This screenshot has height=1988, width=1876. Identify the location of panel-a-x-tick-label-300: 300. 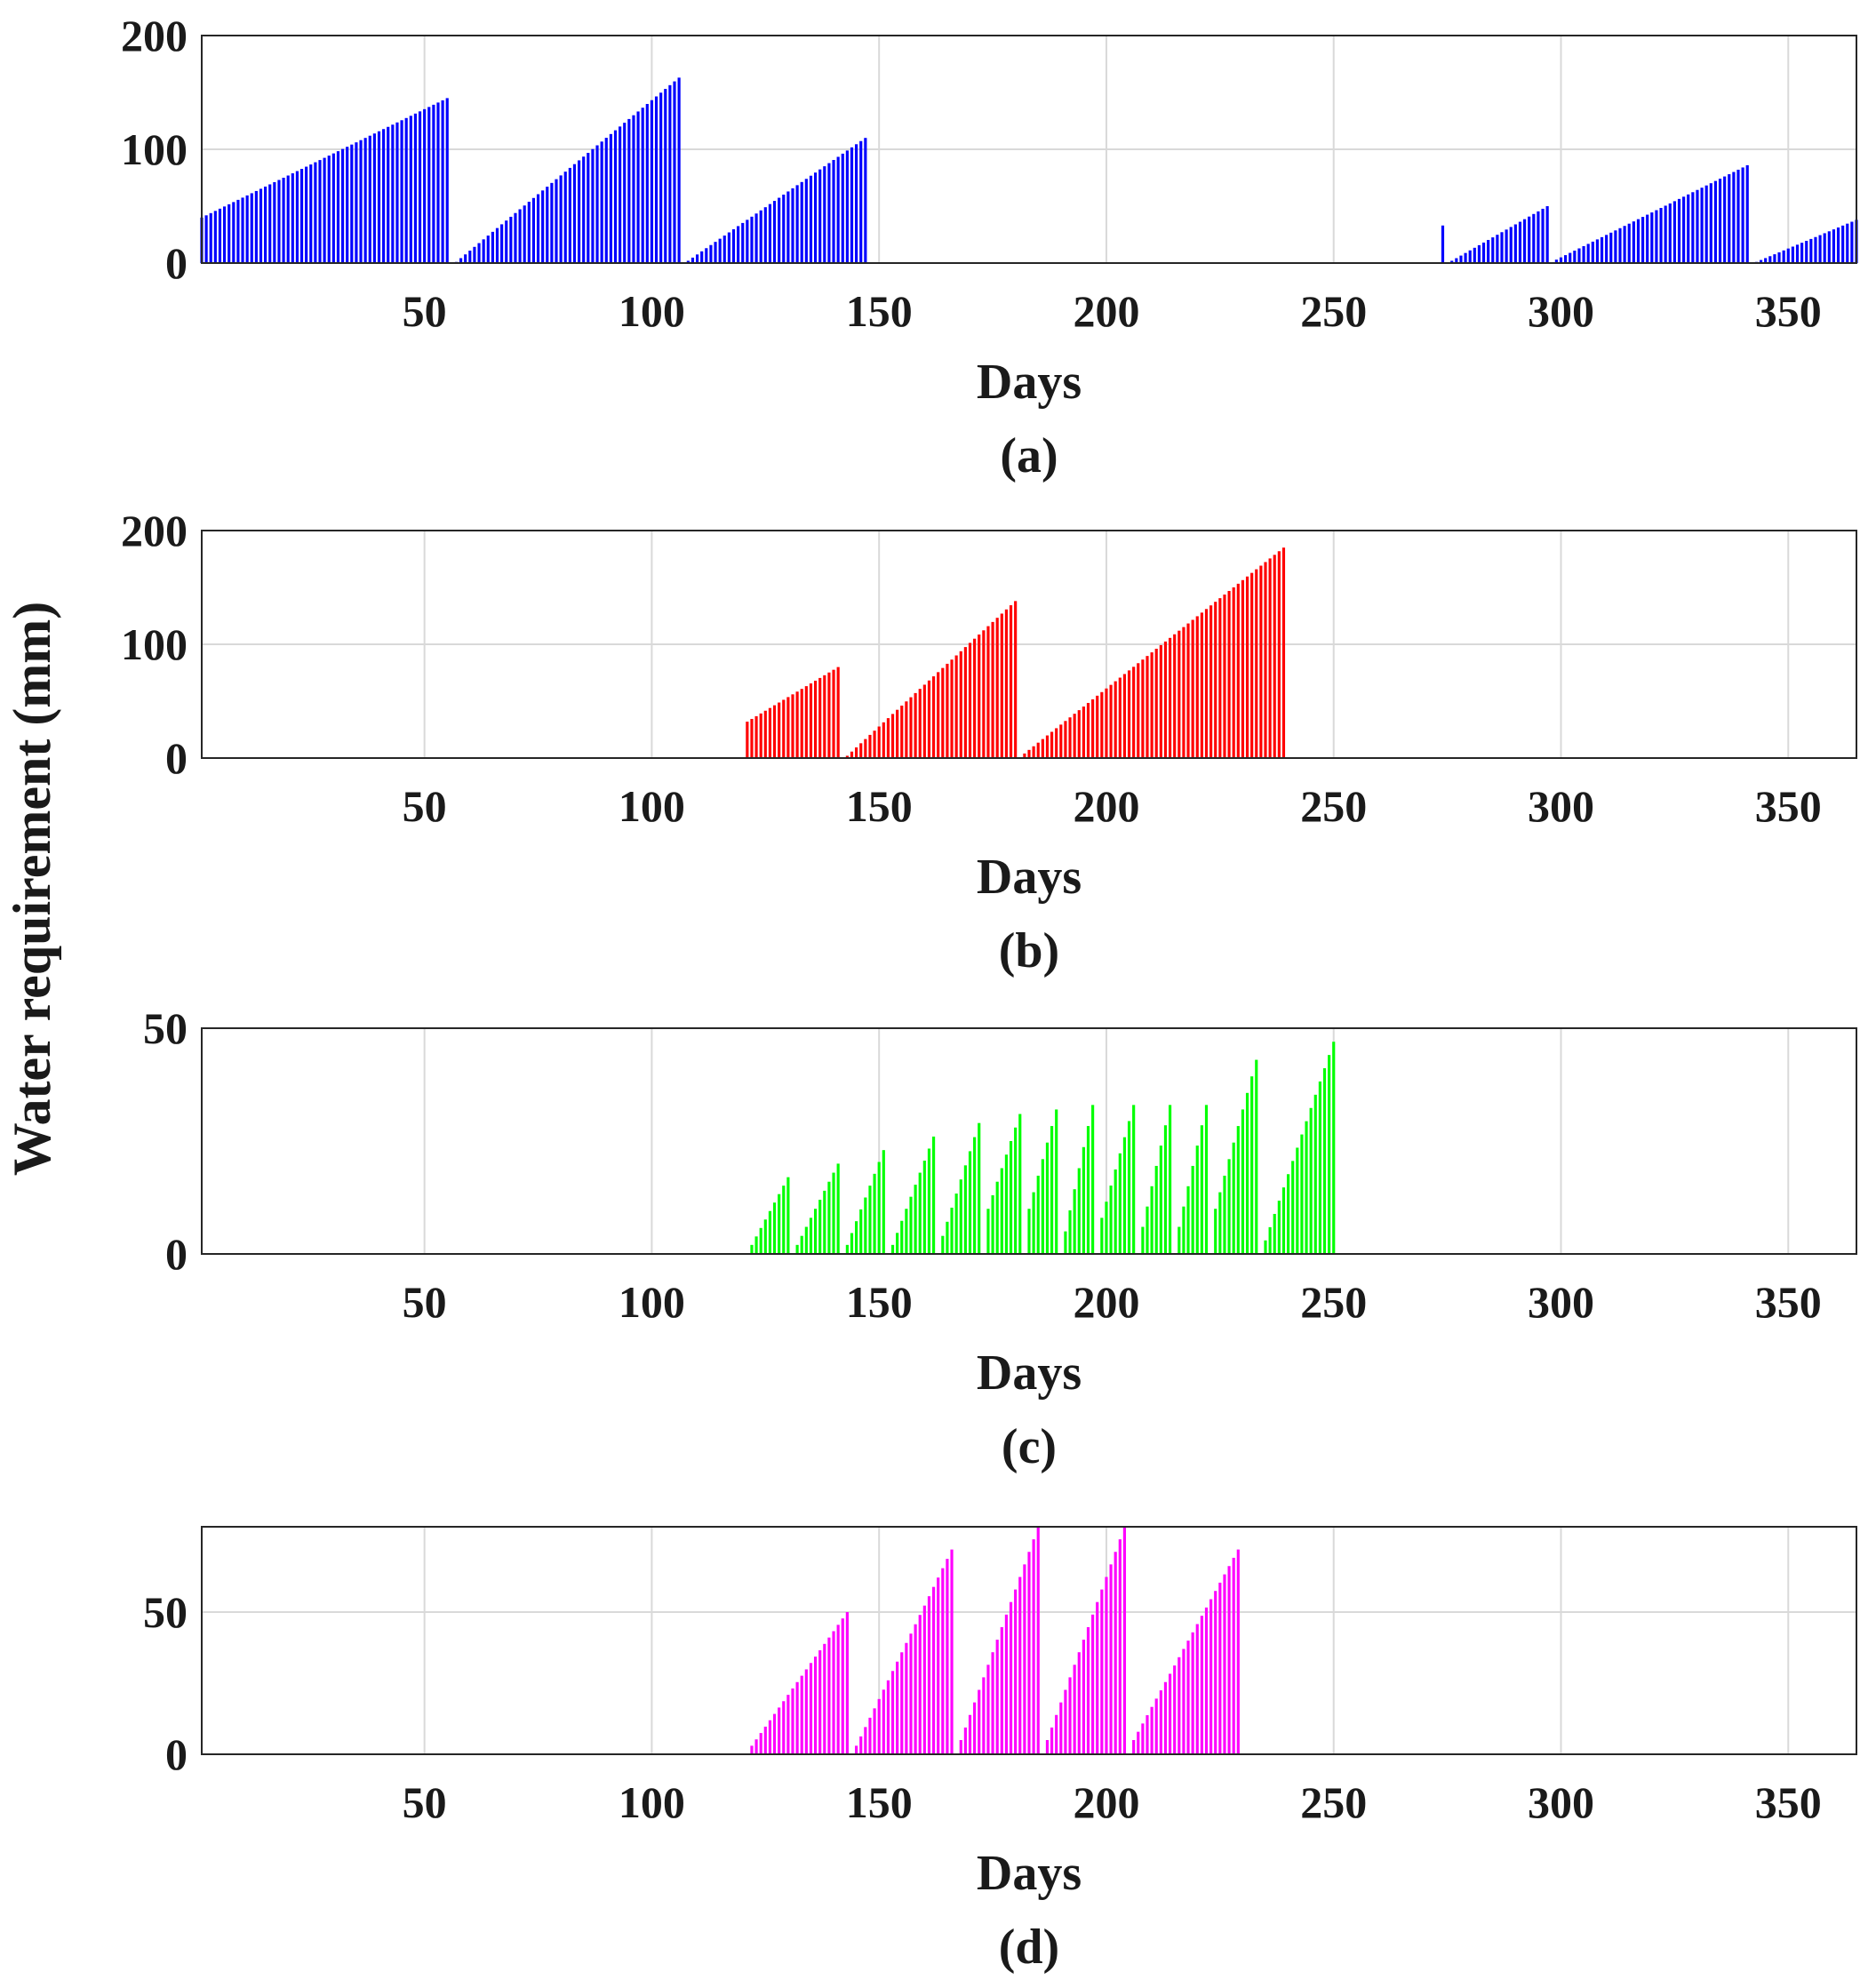
(1561, 311).